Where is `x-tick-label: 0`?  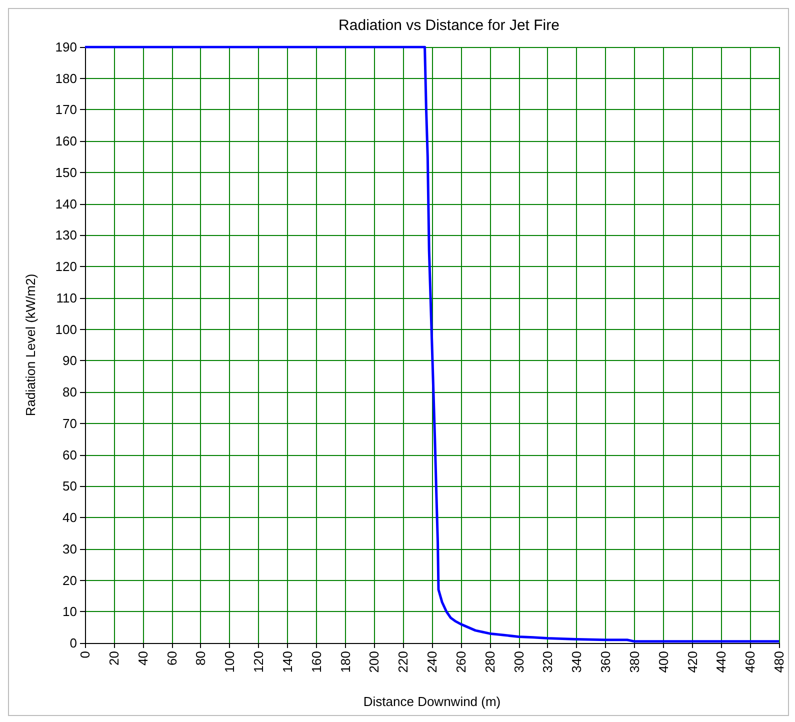
x-tick-label: 0 is located at coordinates (85, 654).